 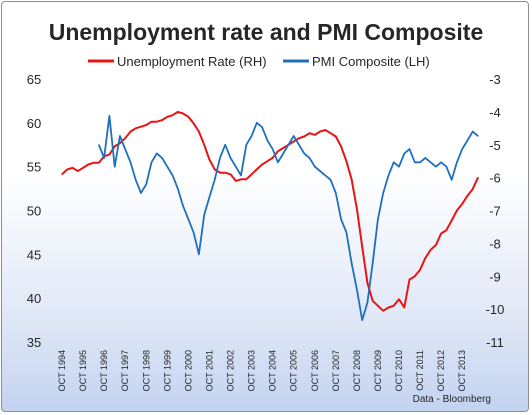 What do you see at coordinates (62, 370) in the screenshot?
I see `x-tick-label: OCT 1994` at bounding box center [62, 370].